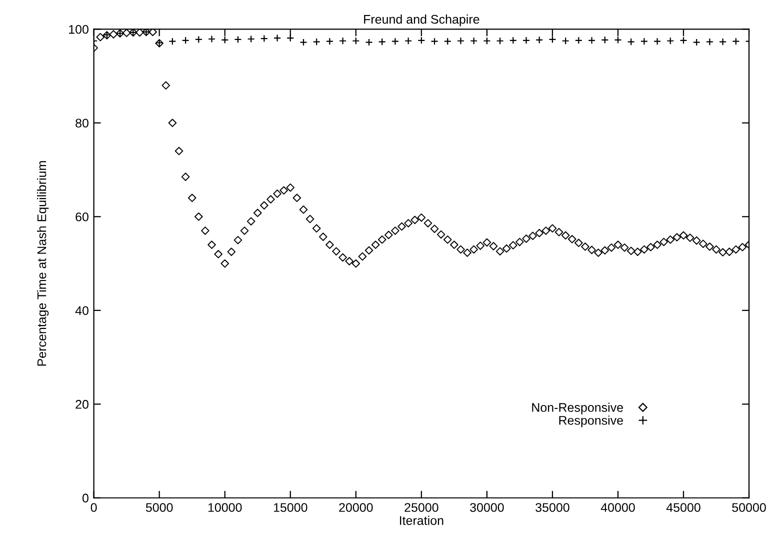 The width and height of the screenshot is (769, 540). Describe the element at coordinates (82, 123) in the screenshot. I see `y-tick-label: 80` at that location.